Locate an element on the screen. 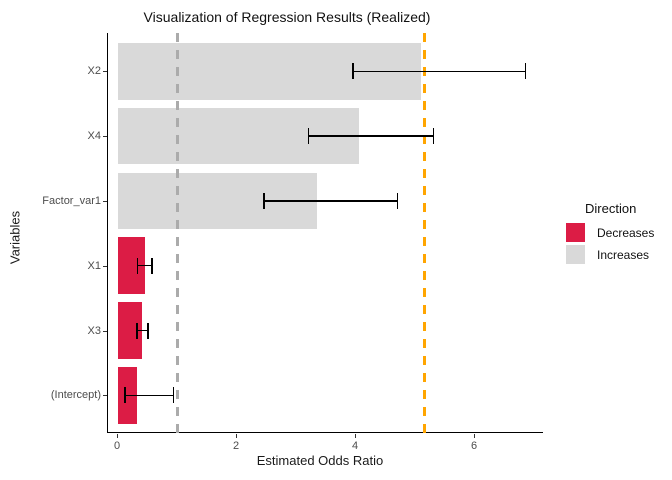 The height and width of the screenshot is (480, 672). errorbar-Factor_var1 is located at coordinates (330, 201).